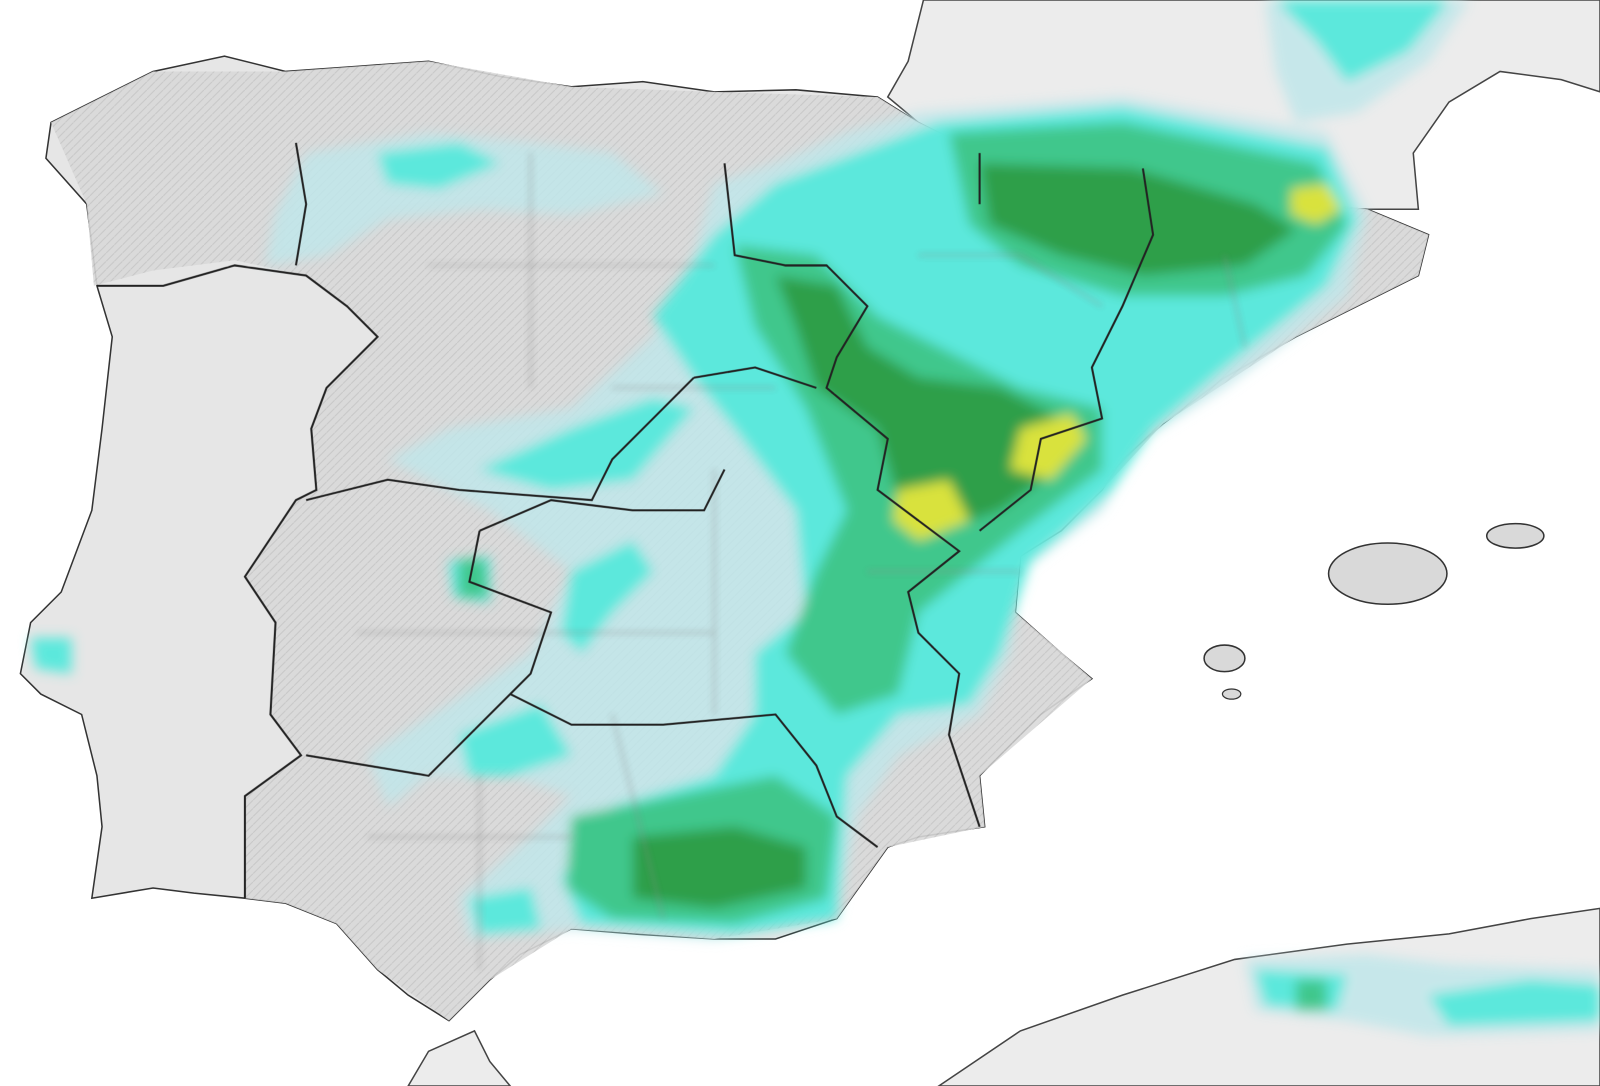 The image size is (1600, 1086). Describe the element at coordinates (1224, 658) in the screenshot. I see `ibiza` at that location.